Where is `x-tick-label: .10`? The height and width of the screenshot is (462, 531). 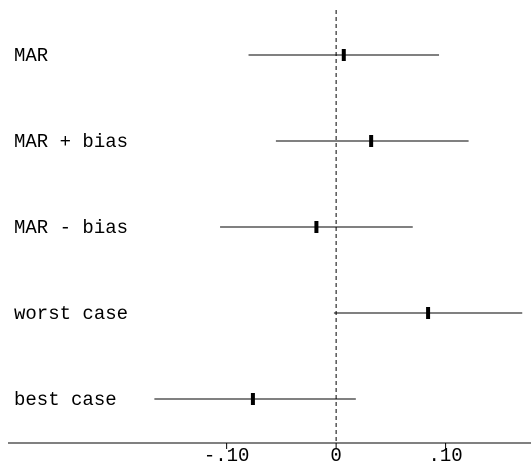 x-tick-label: .10 is located at coordinates (445, 453).